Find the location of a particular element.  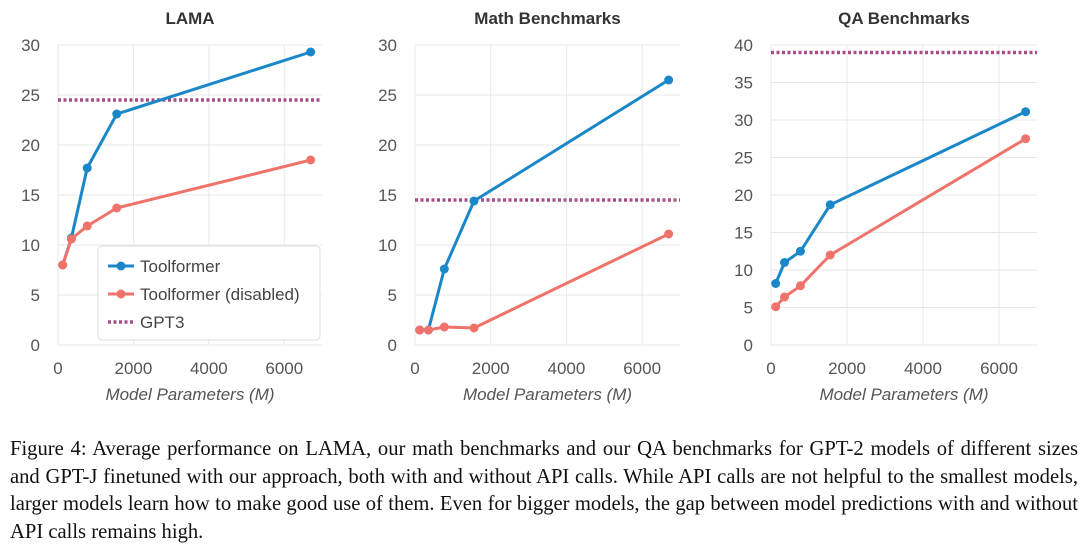

legend-label: Toolformer (disabled) is located at coordinates (220, 294).